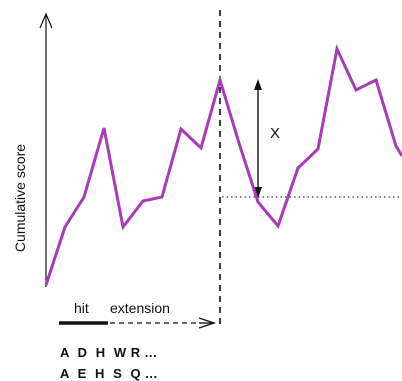  I want to click on y-axis-label: Cumulative score, so click(20, 198).